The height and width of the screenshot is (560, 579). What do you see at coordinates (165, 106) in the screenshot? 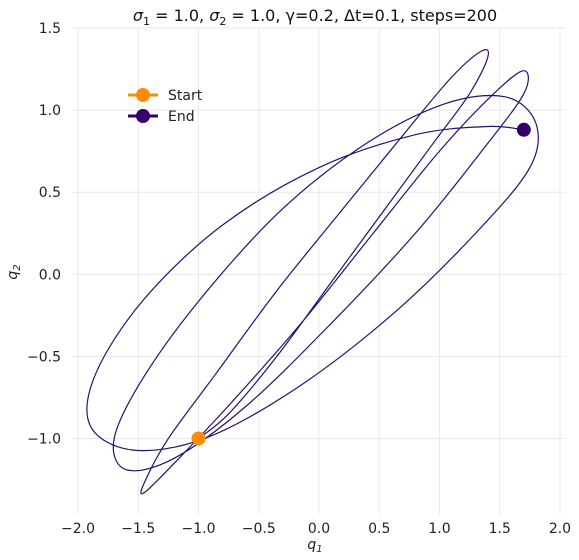
I see `legend: Start End` at bounding box center [165, 106].